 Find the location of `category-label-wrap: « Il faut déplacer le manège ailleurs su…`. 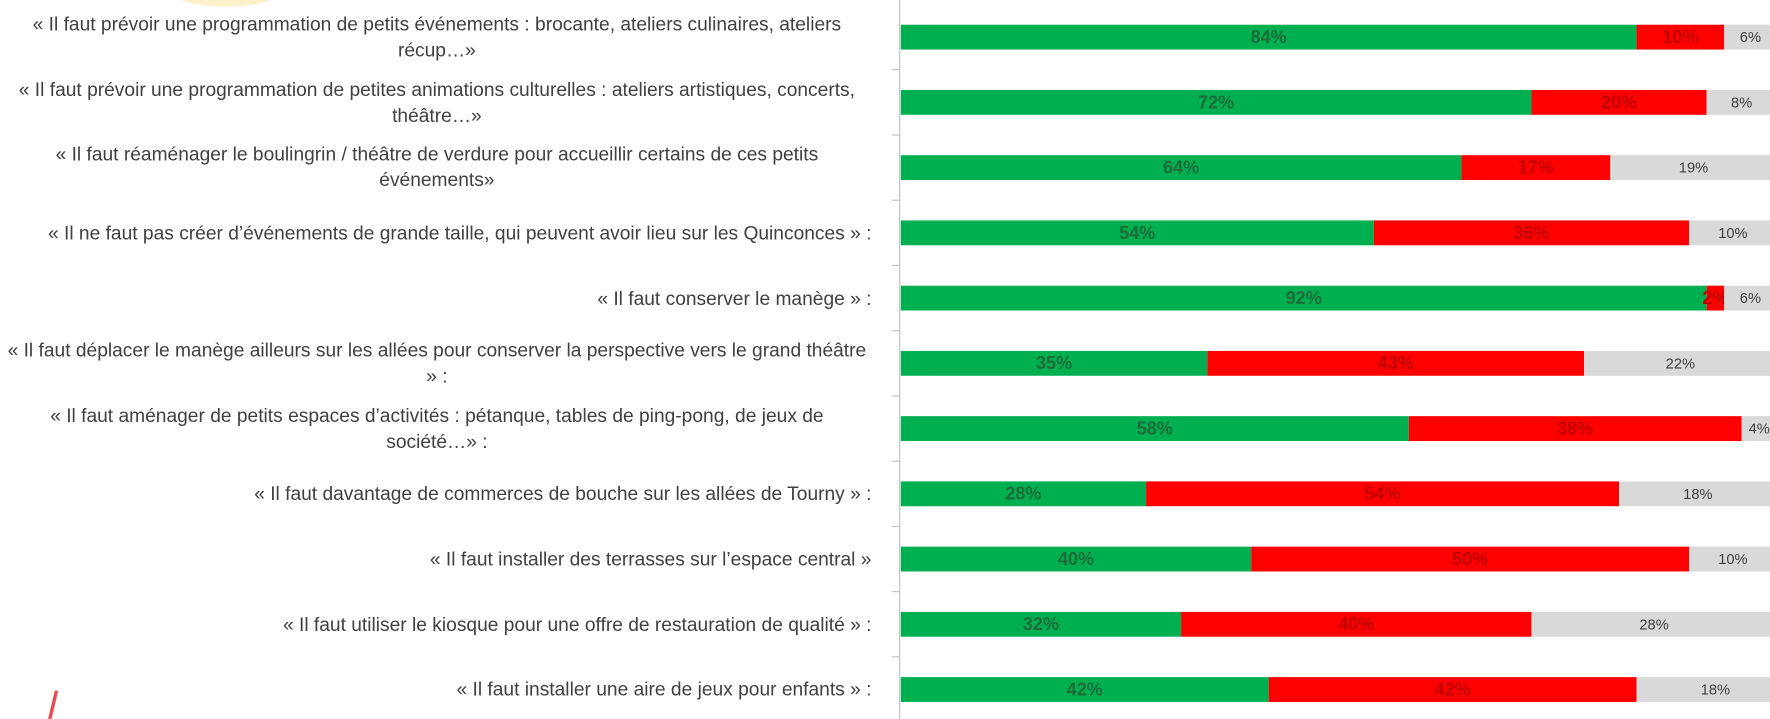

category-label-wrap: « Il faut déplacer le manège ailleurs su… is located at coordinates (435, 363).